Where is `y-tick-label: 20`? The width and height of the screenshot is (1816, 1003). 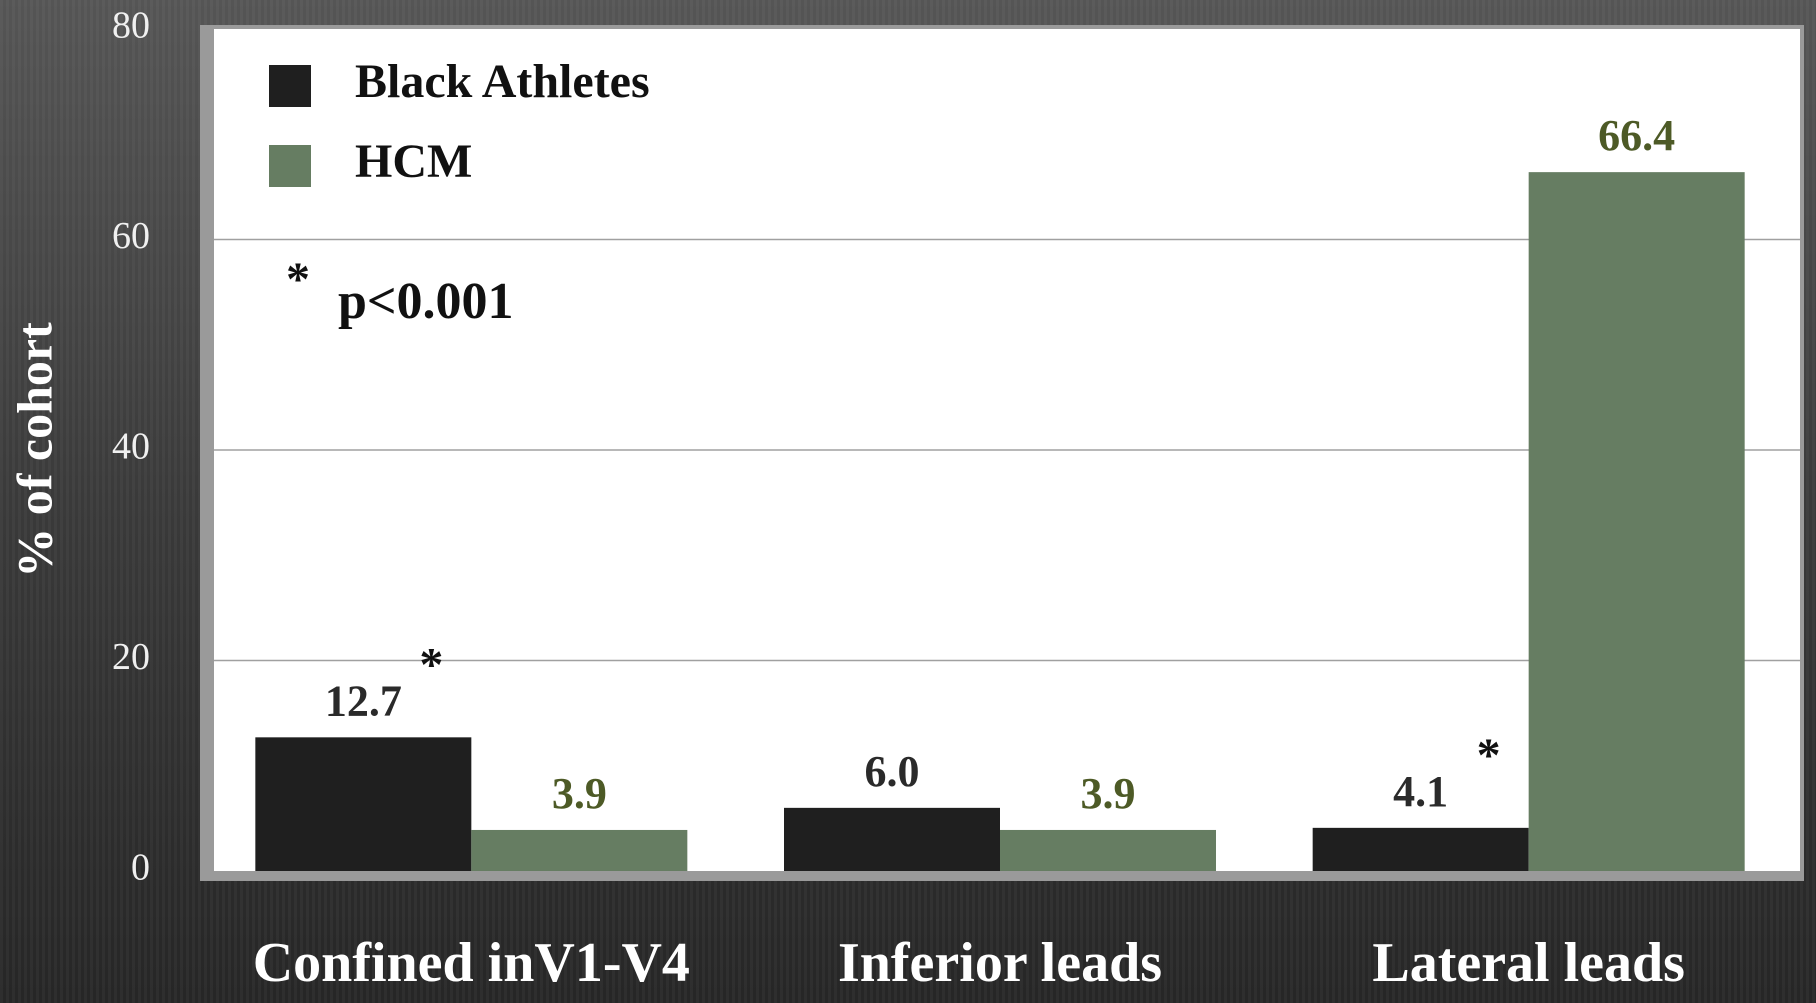 y-tick-label: 20 is located at coordinates (131, 657).